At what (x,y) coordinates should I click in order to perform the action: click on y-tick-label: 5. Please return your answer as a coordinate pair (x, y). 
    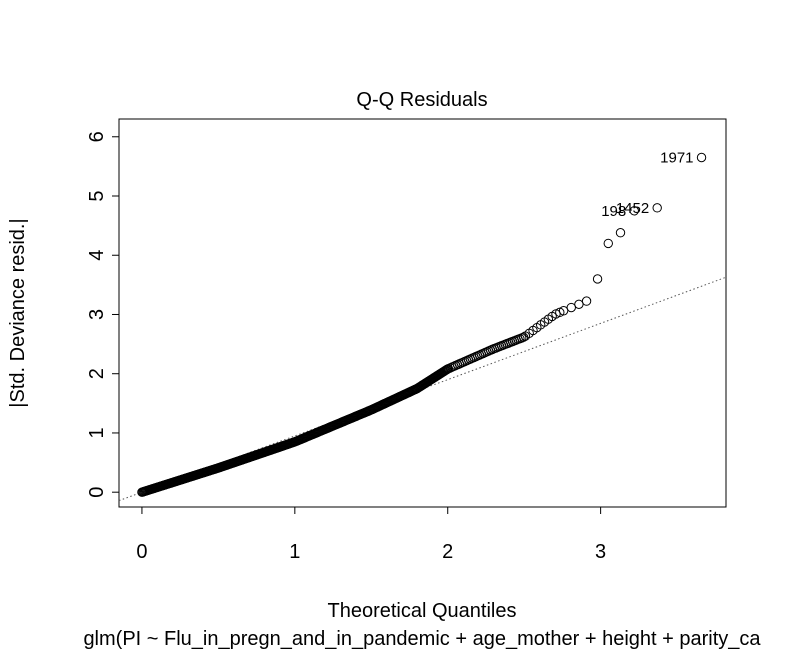
    Looking at the image, I should click on (97, 195).